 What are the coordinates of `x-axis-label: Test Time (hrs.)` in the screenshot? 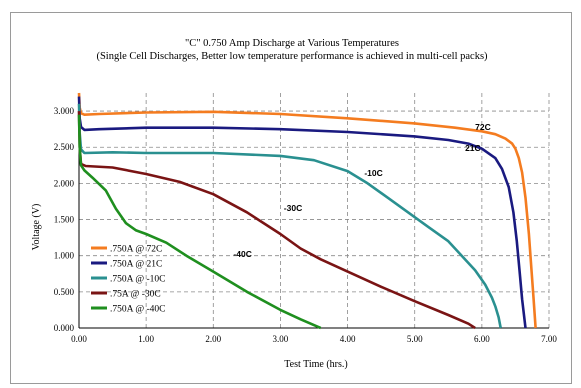 It's located at (315, 364).